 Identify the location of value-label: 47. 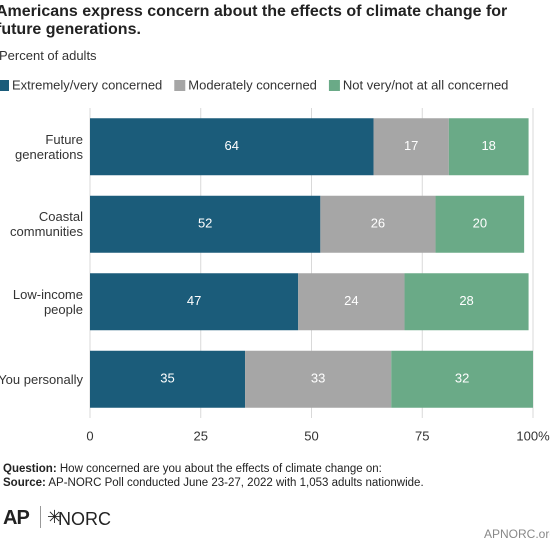
(194, 300).